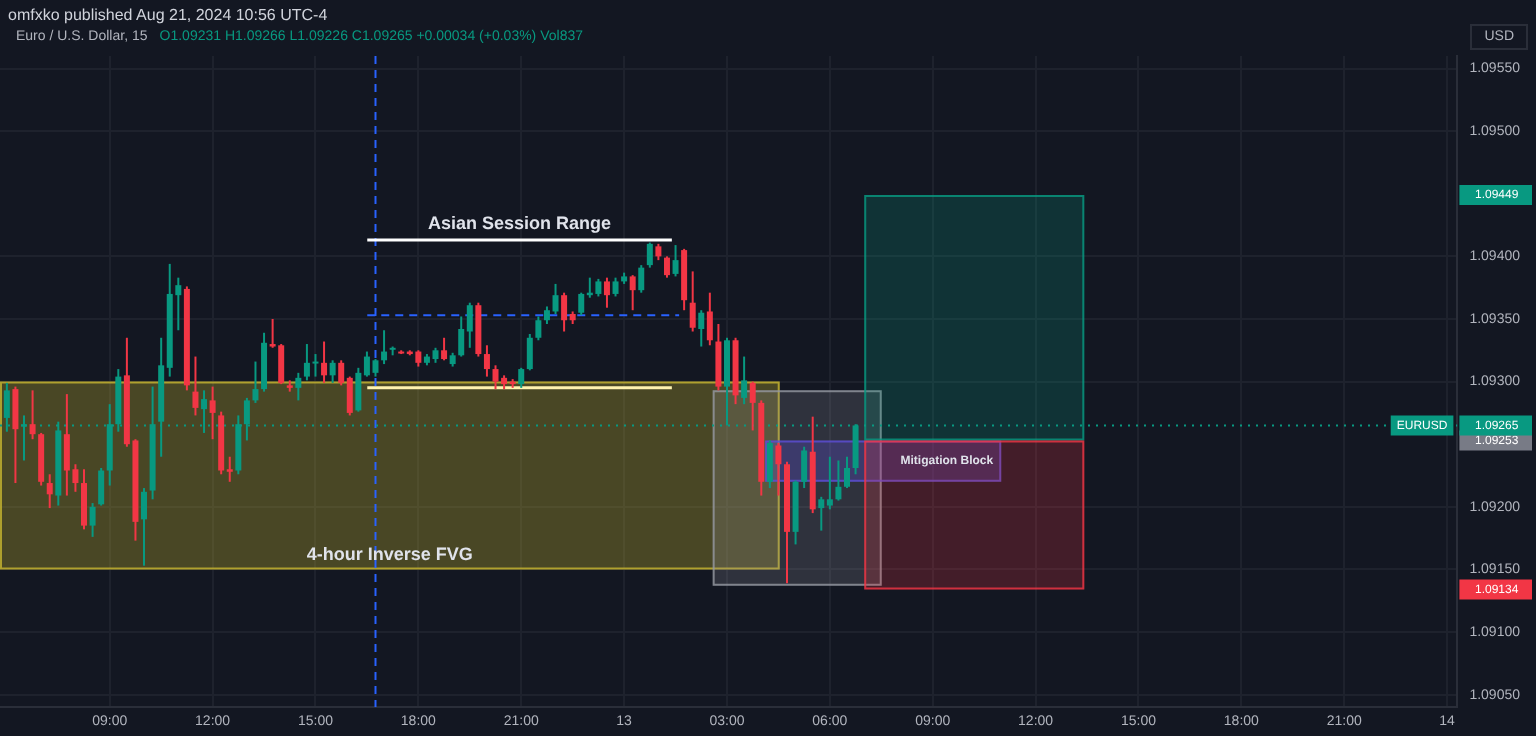  Describe the element at coordinates (389, 554) in the screenshot. I see `band-label: 4-hour Inverse FVG` at that location.